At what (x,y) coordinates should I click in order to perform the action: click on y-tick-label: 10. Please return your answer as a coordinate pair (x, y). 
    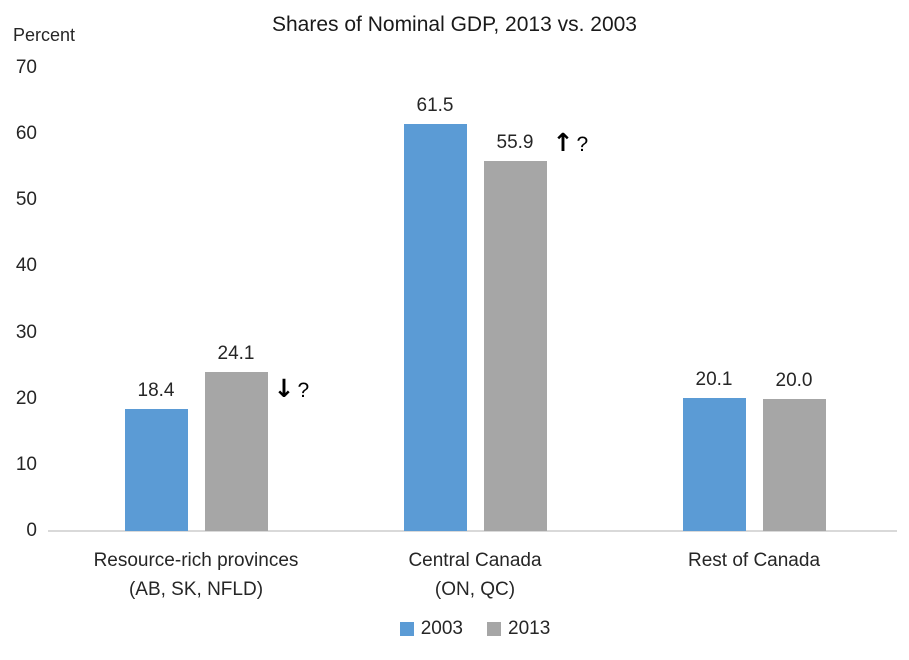
    Looking at the image, I should click on (26, 464).